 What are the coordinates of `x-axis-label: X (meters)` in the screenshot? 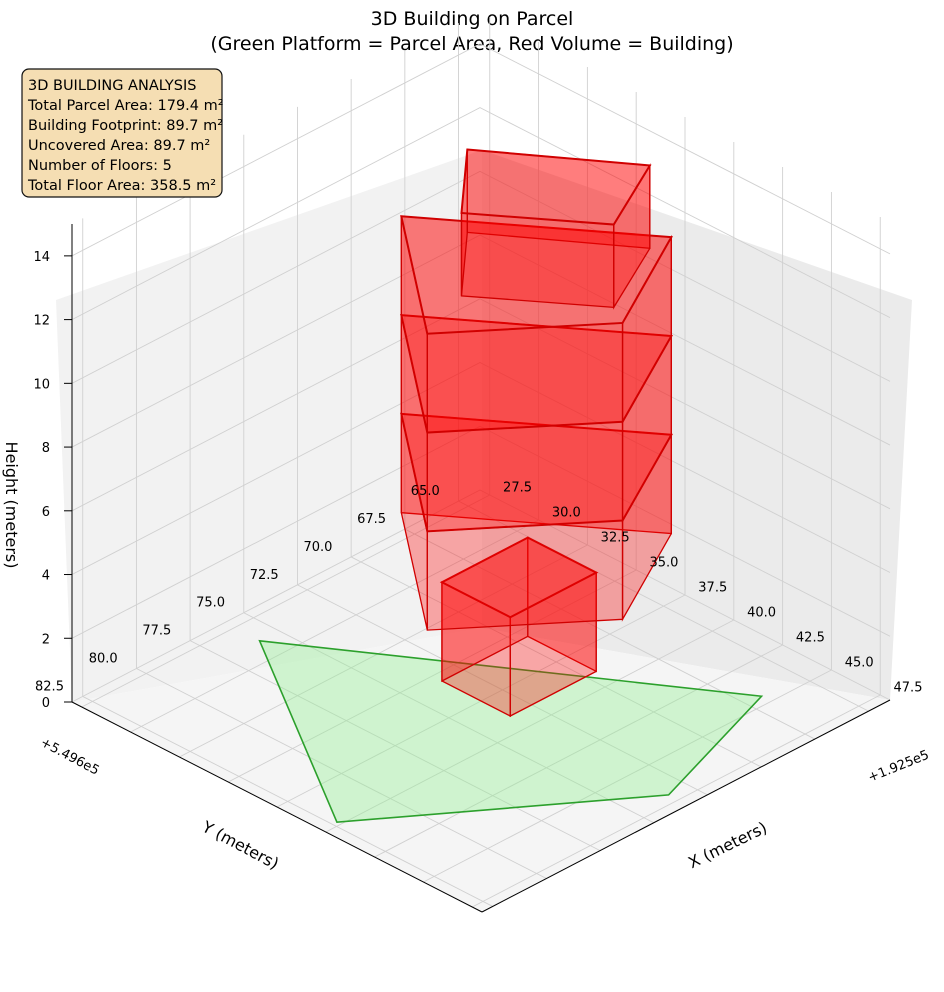 It's located at (727, 845).